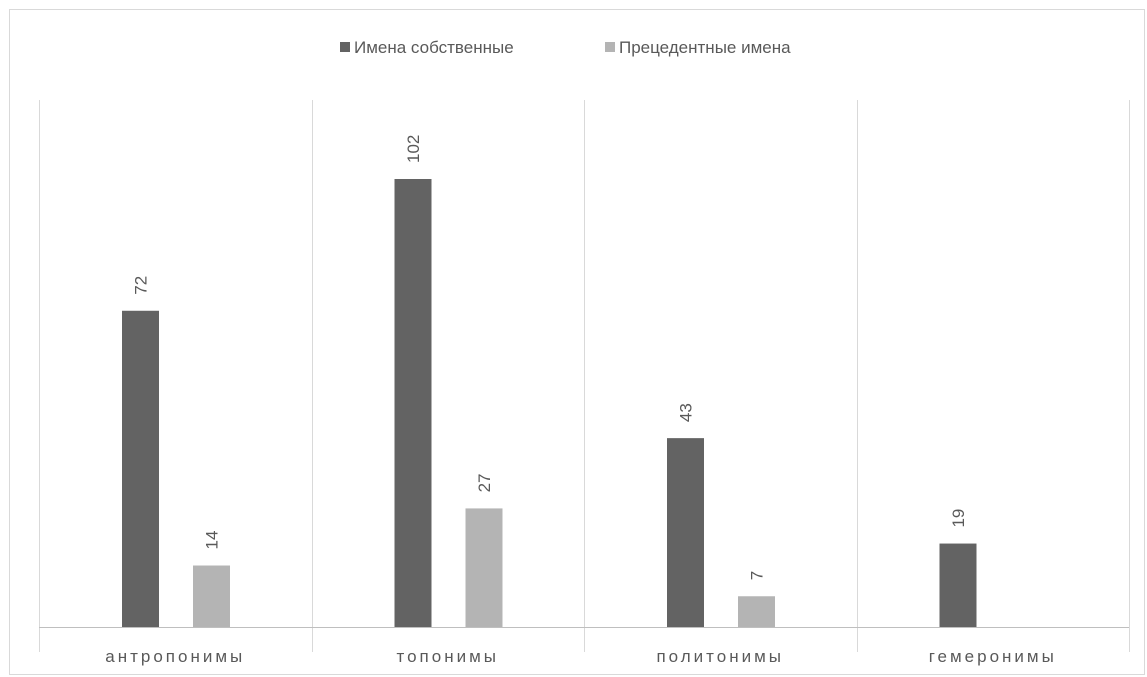 The height and width of the screenshot is (677, 1147). I want to click on legend: Имена собственные Прецедентные имена, so click(565, 47).